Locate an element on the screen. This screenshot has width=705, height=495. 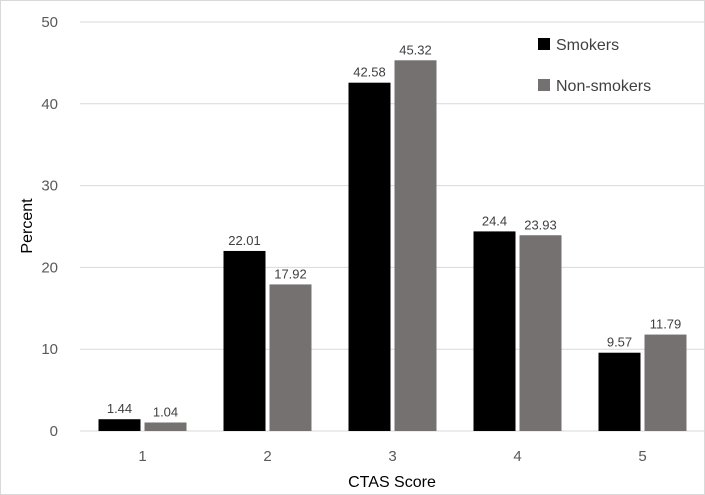
x-tick-label-4: 4 is located at coordinates (517, 456).